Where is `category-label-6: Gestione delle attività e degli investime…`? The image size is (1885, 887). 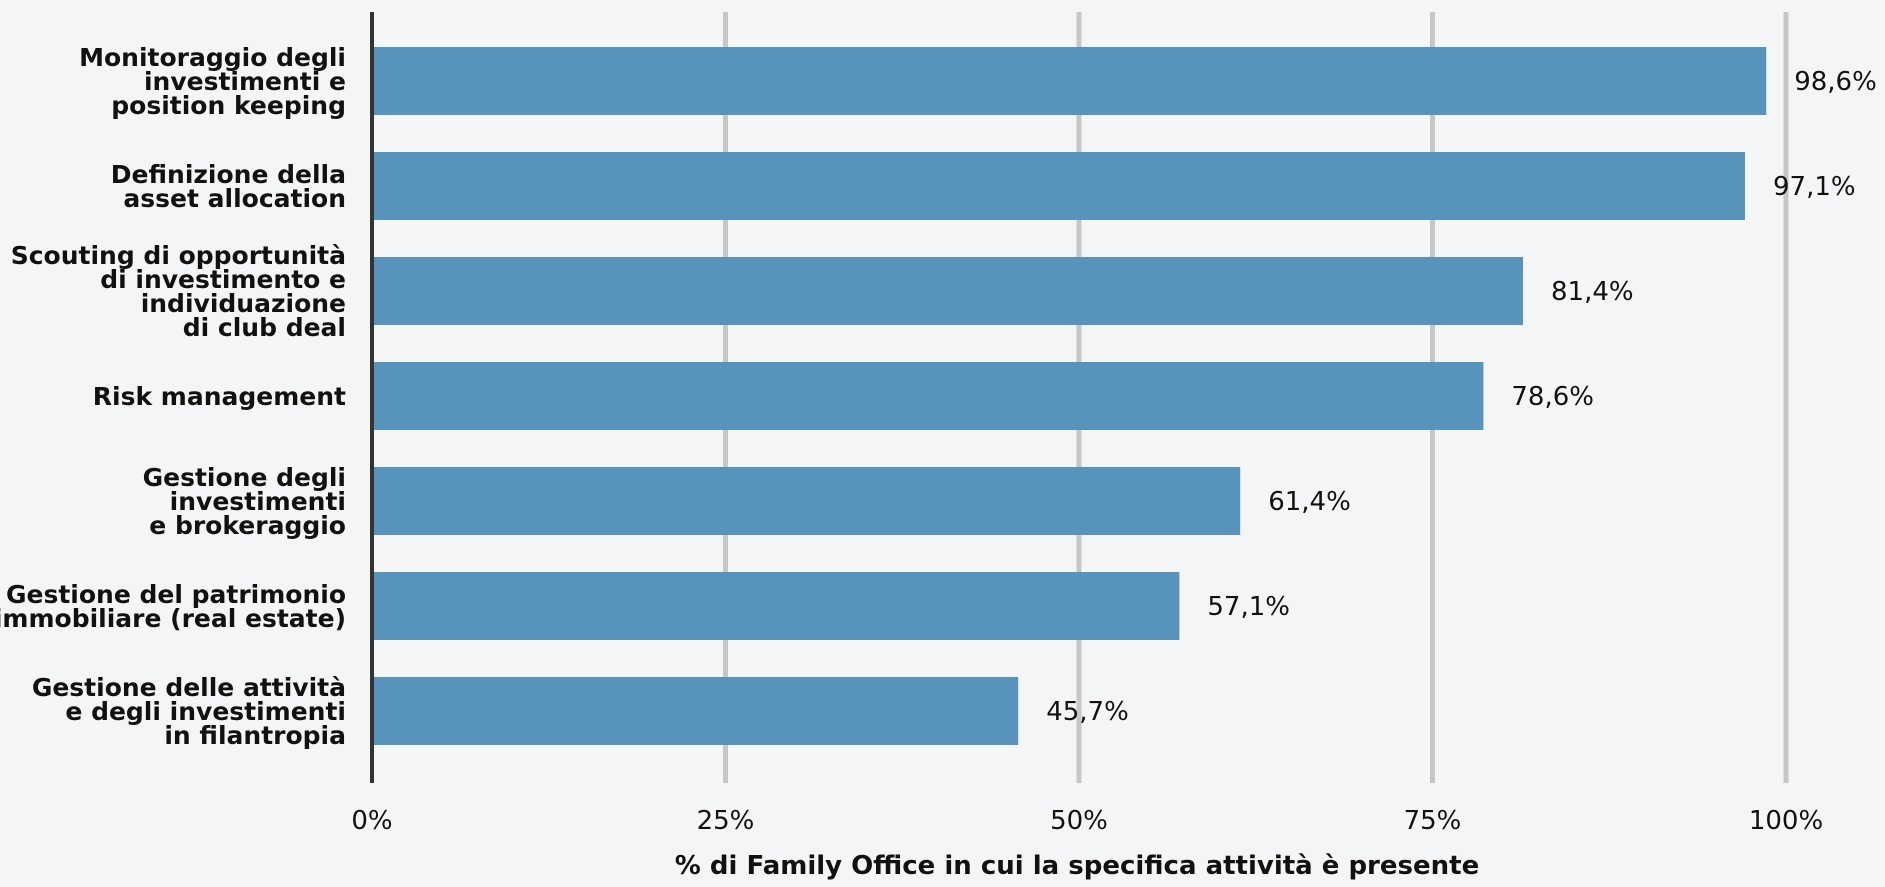
category-label-6: Gestione delle attività e degli investime… is located at coordinates (189, 711).